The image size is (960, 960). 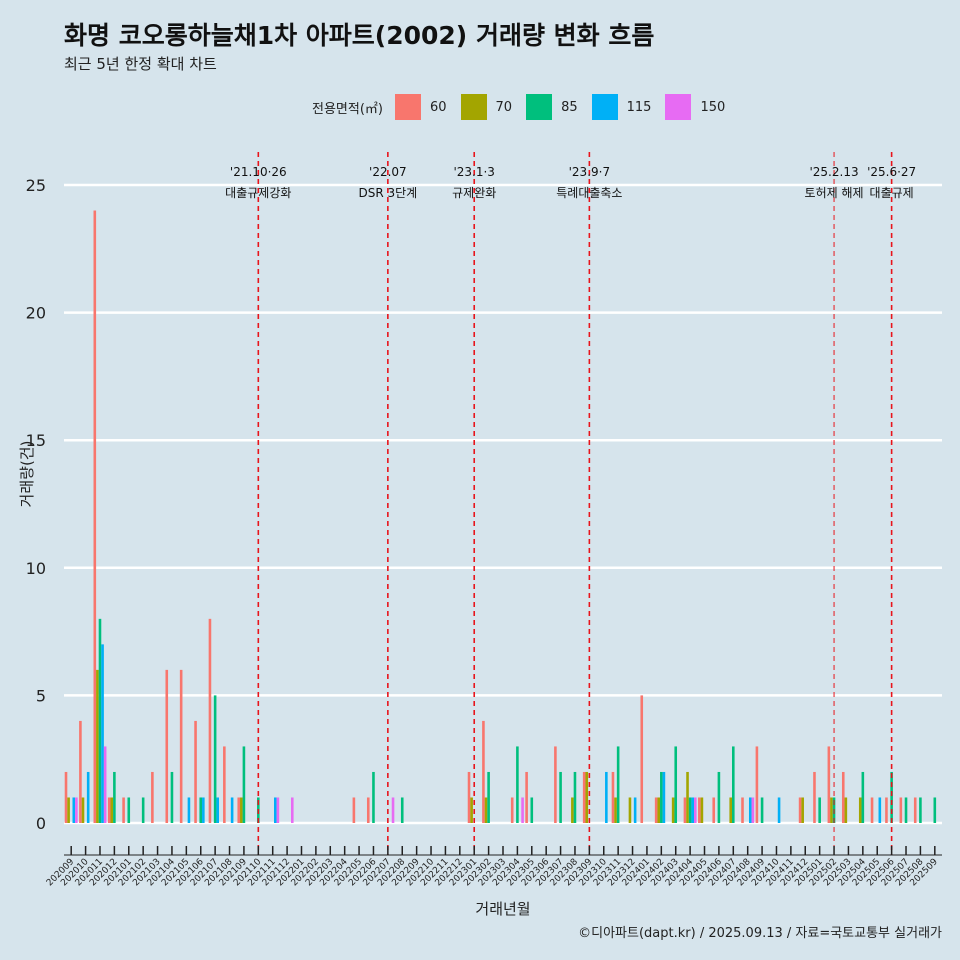 I want to click on y-tick-label: 25, so click(x=36, y=185).